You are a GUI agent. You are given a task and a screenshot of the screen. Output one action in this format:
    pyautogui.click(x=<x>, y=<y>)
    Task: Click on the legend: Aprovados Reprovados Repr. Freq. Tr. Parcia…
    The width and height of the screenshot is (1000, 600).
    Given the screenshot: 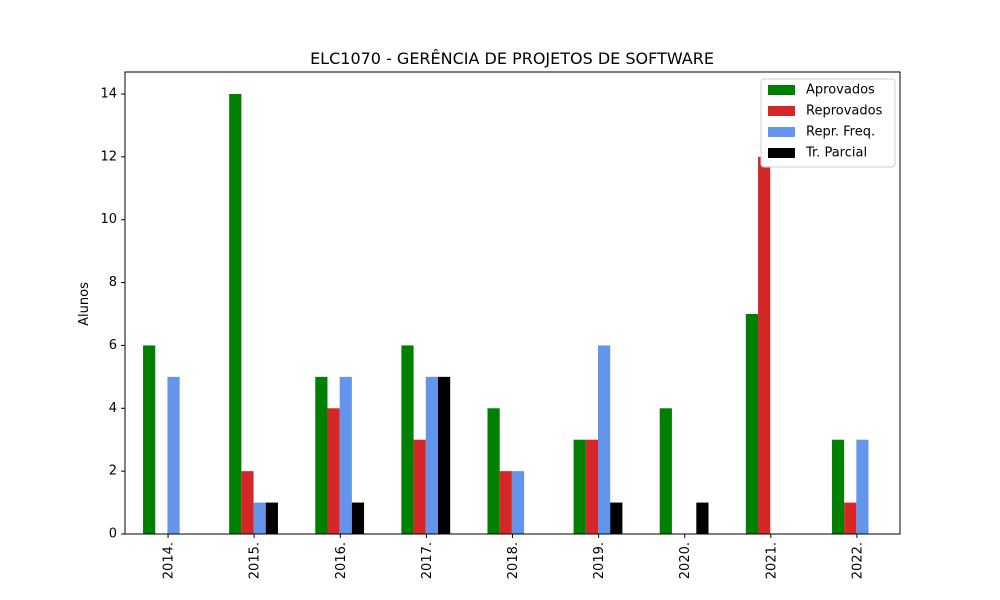 What is the action you would take?
    pyautogui.click(x=828, y=123)
    